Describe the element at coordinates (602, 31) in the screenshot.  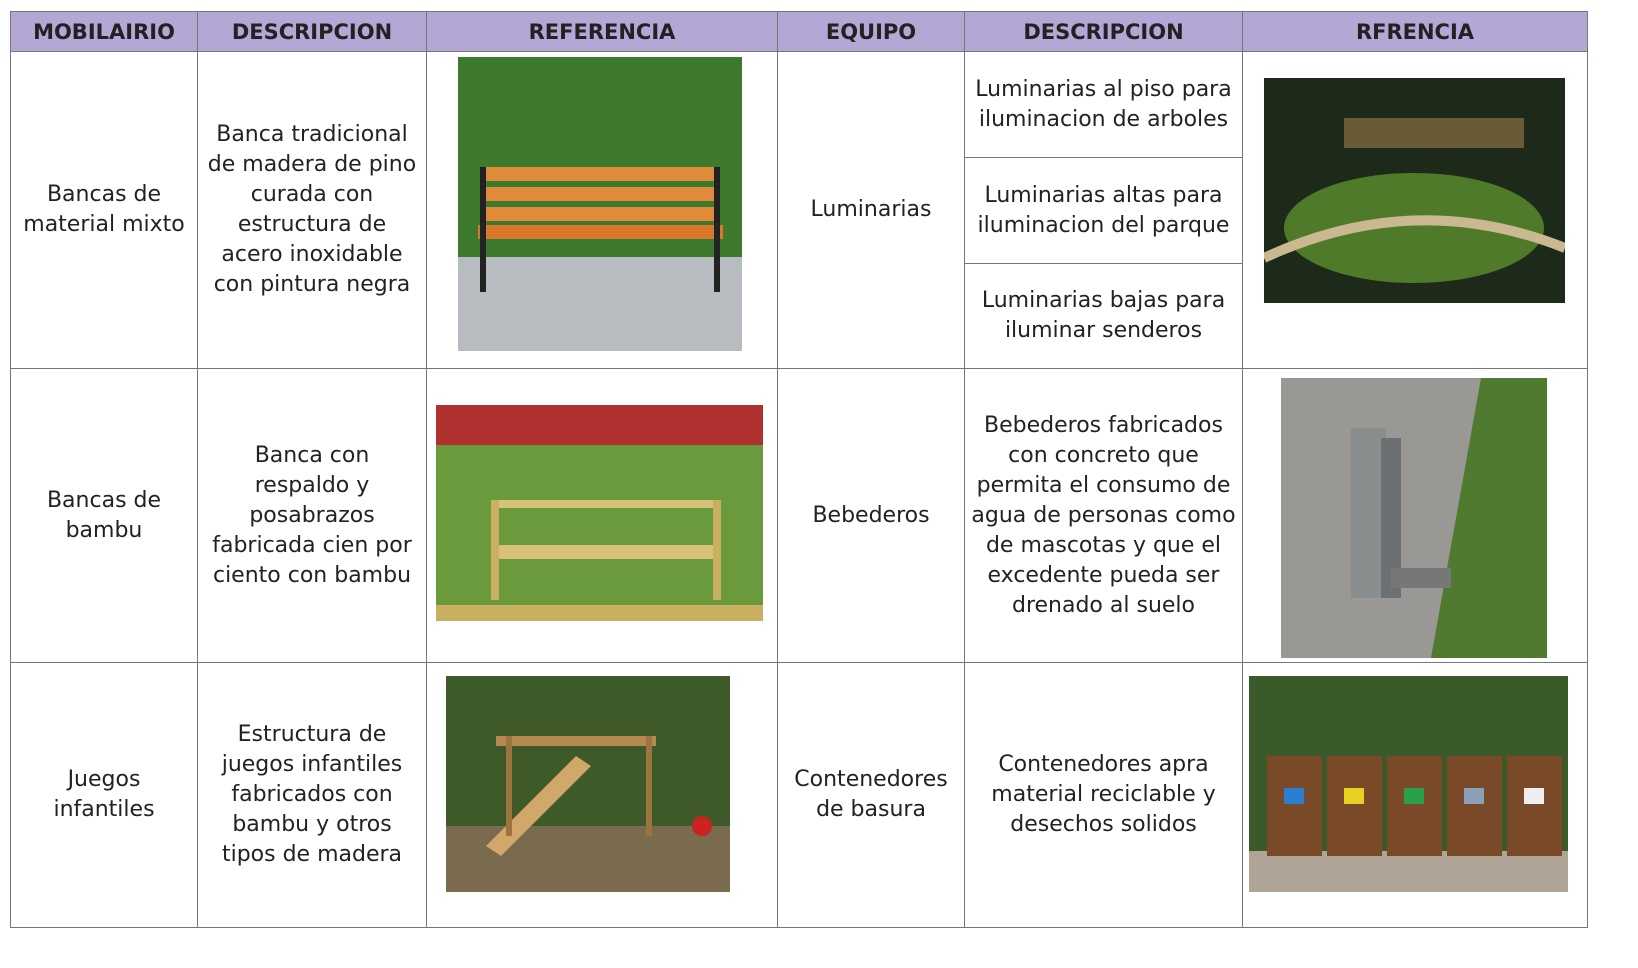
I see `header-cell: REFERENCIA` at that location.